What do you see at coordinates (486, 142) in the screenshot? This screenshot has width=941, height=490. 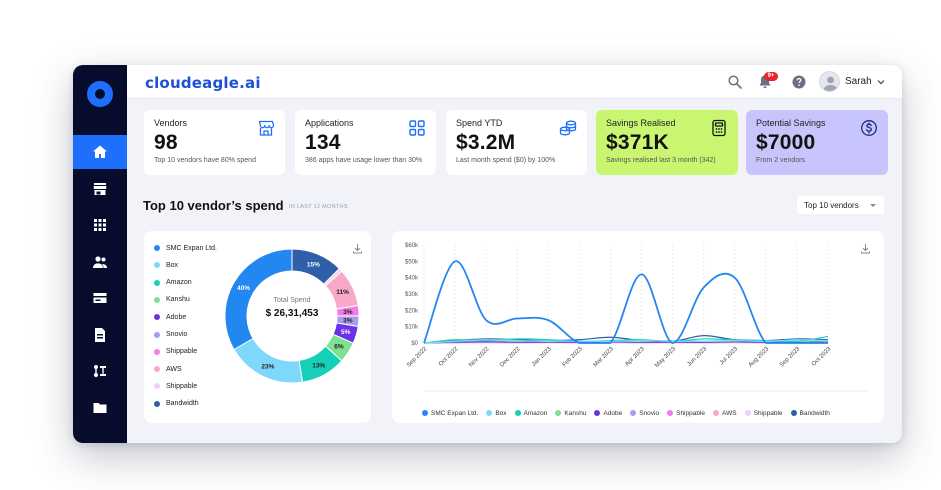 I see `card-value: $3.2M` at bounding box center [486, 142].